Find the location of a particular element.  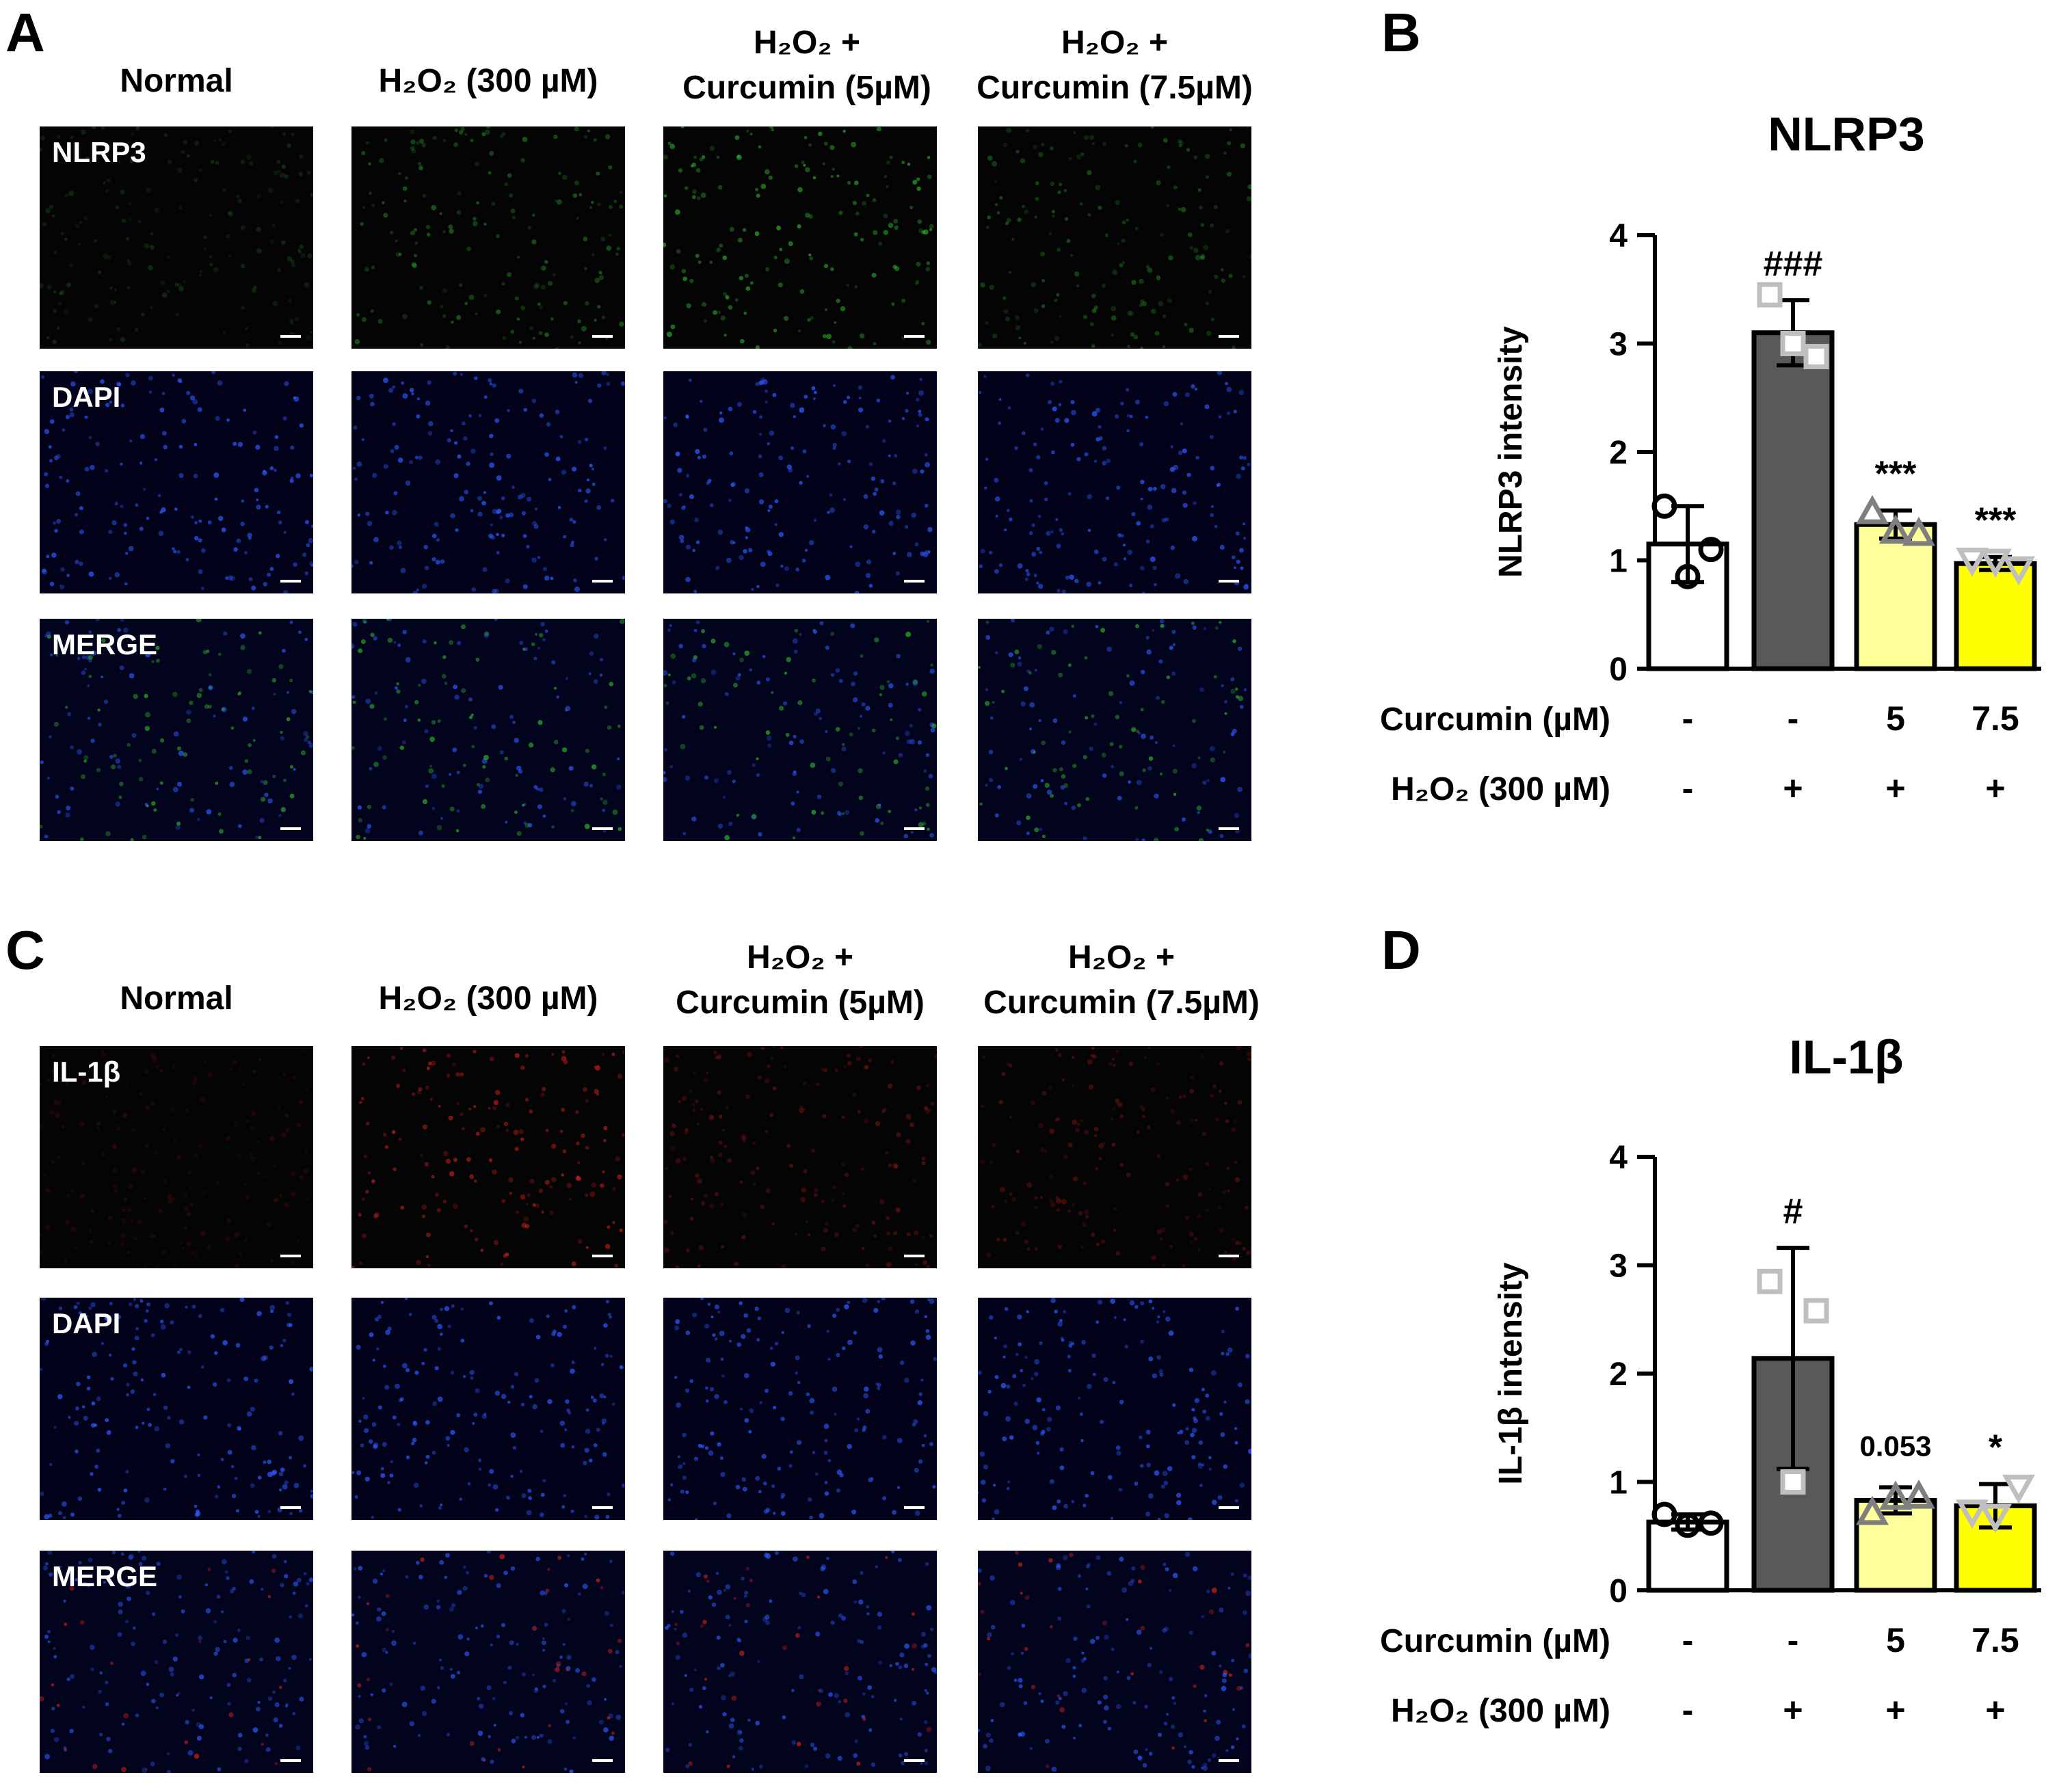

micrograph-cells is located at coordinates (488, 729).